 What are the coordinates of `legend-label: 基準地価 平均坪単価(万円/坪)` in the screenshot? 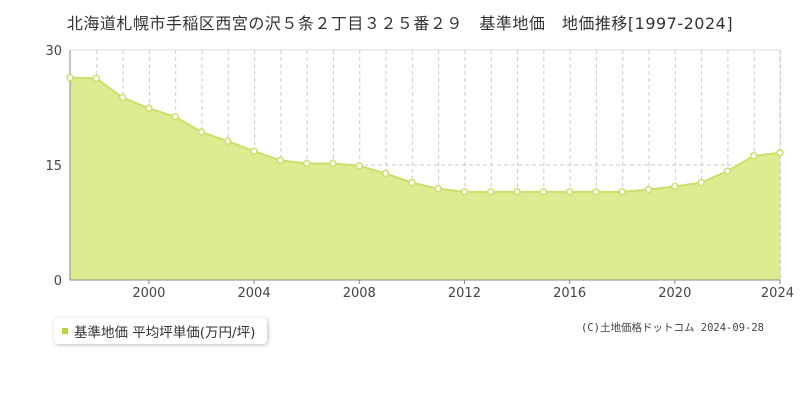 It's located at (165, 333).